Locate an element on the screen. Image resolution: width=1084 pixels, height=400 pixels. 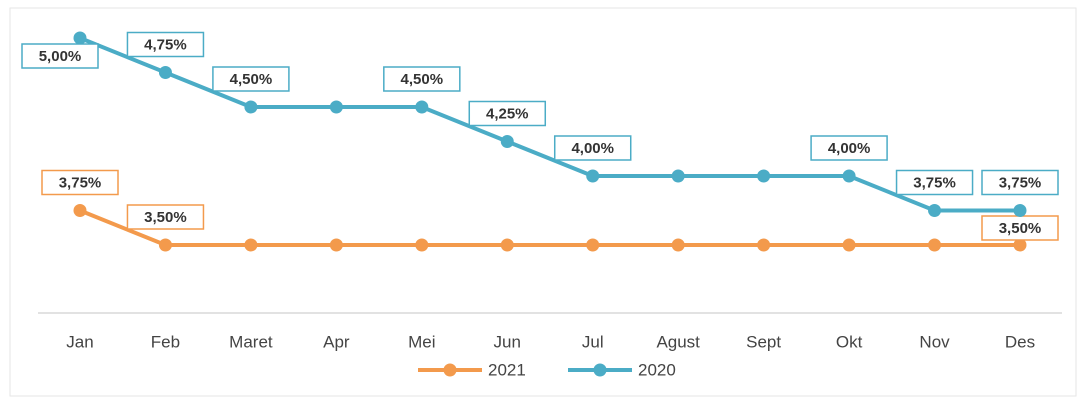
x-tick-label: Agust is located at coordinates (678, 341).